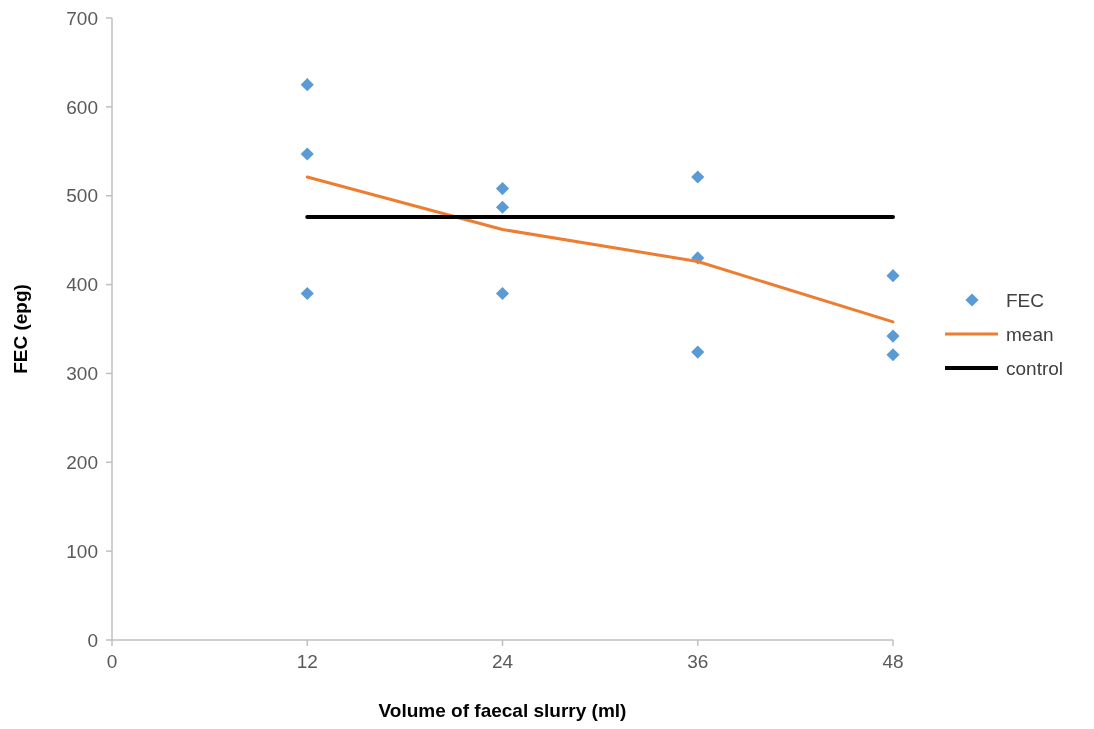 The width and height of the screenshot is (1094, 729). I want to click on y-axis-title: FEC (epg), so click(20, 329).